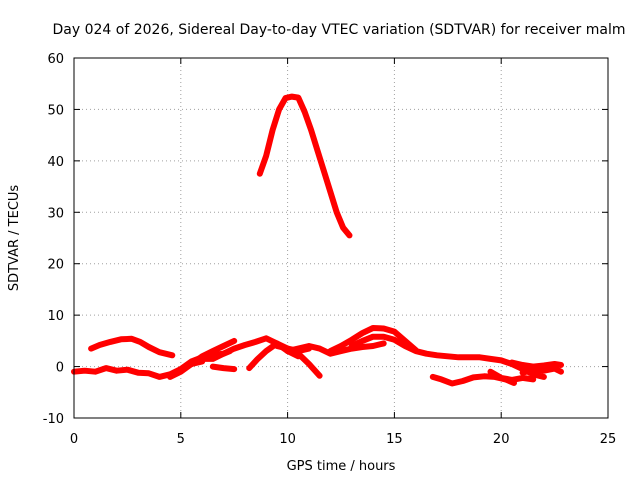 This screenshot has height=480, width=640. Describe the element at coordinates (55, 316) in the screenshot. I see `y-tick-label: 10` at that location.